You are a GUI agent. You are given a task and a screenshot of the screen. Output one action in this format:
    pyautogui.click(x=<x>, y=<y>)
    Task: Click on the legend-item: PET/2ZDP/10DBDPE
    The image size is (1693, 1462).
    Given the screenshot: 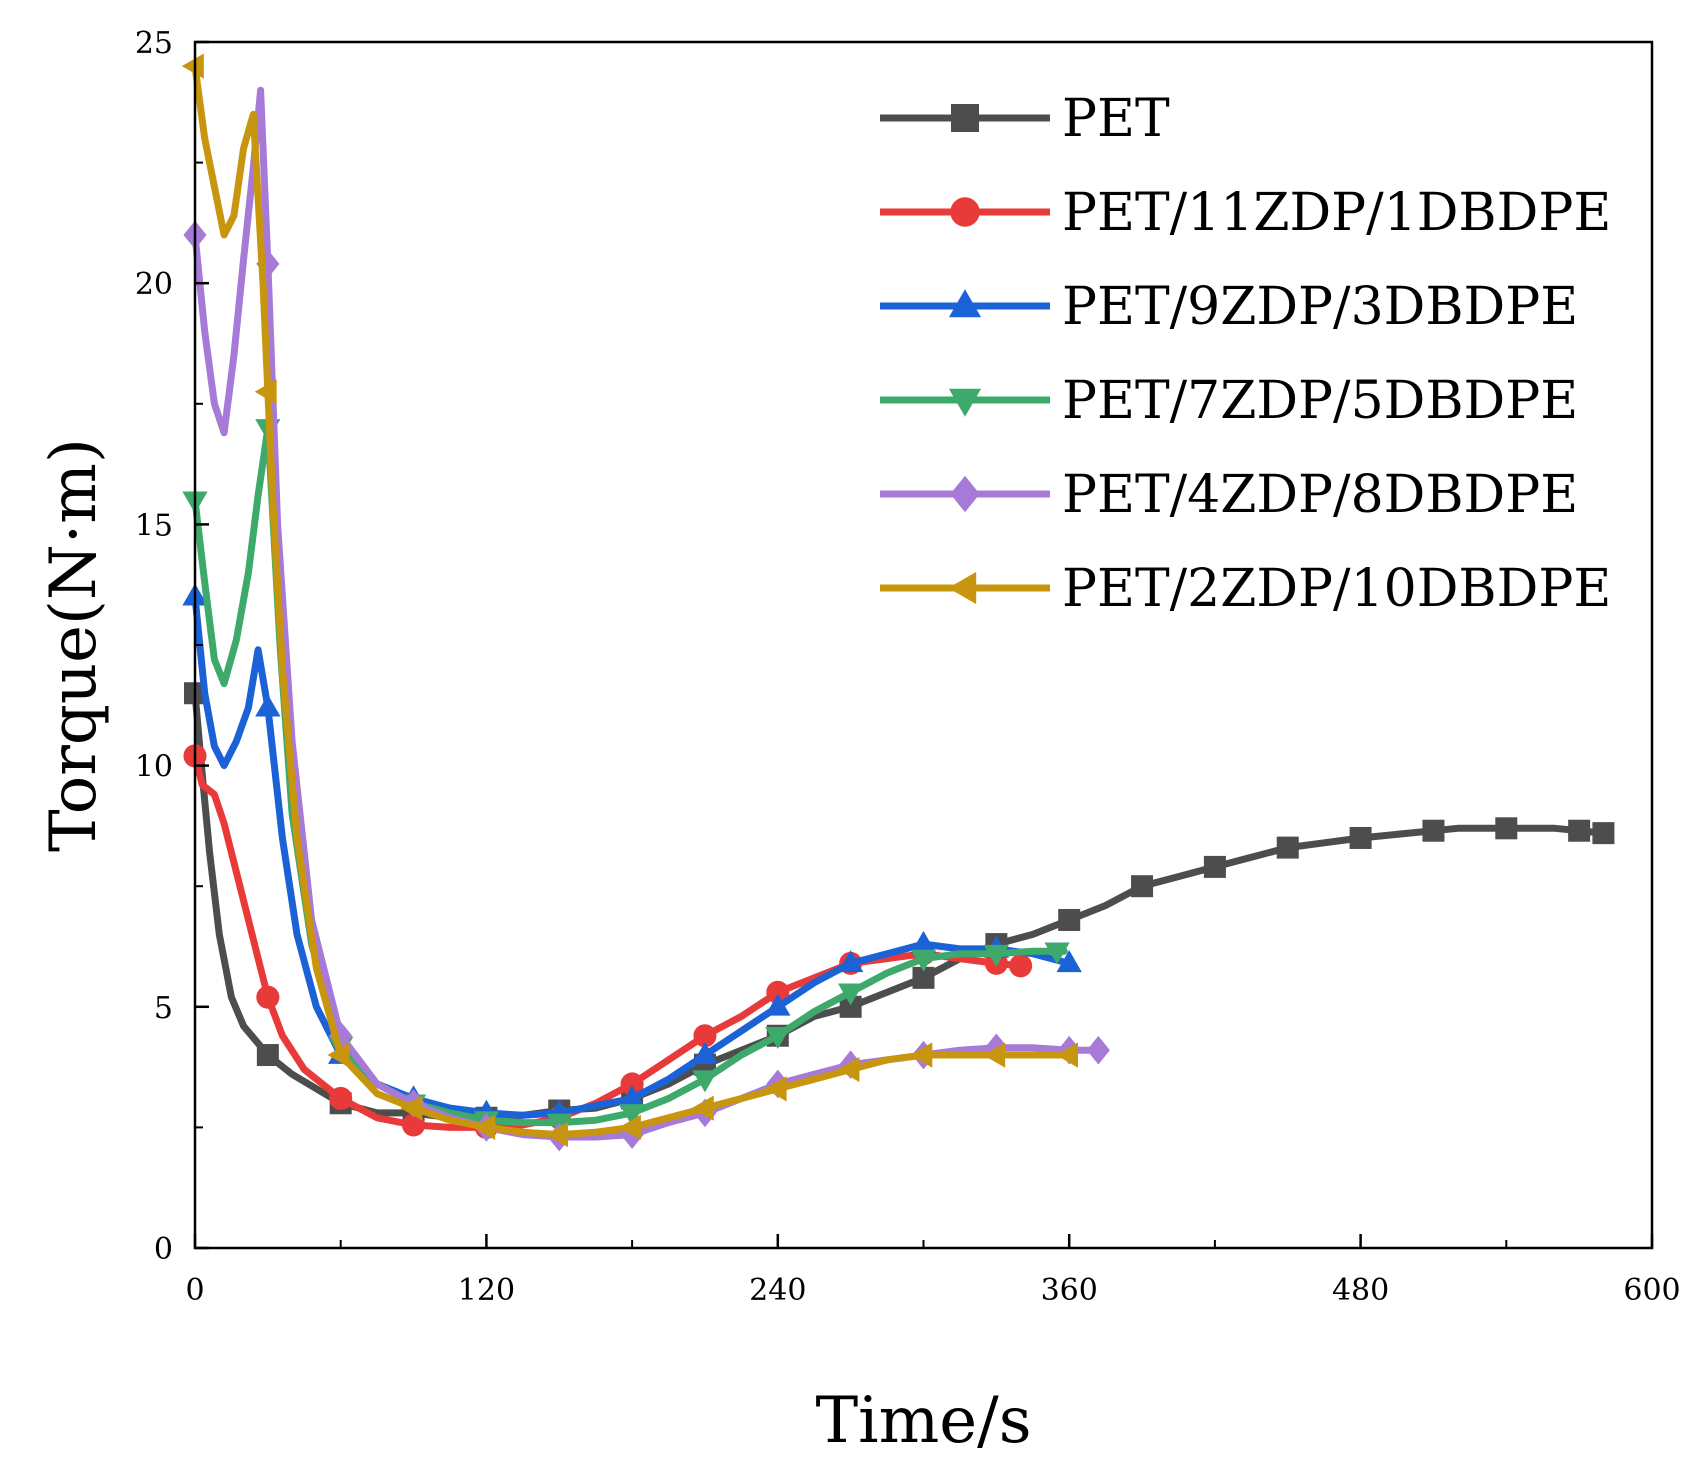 What is the action you would take?
    pyautogui.click(x=1245, y=589)
    